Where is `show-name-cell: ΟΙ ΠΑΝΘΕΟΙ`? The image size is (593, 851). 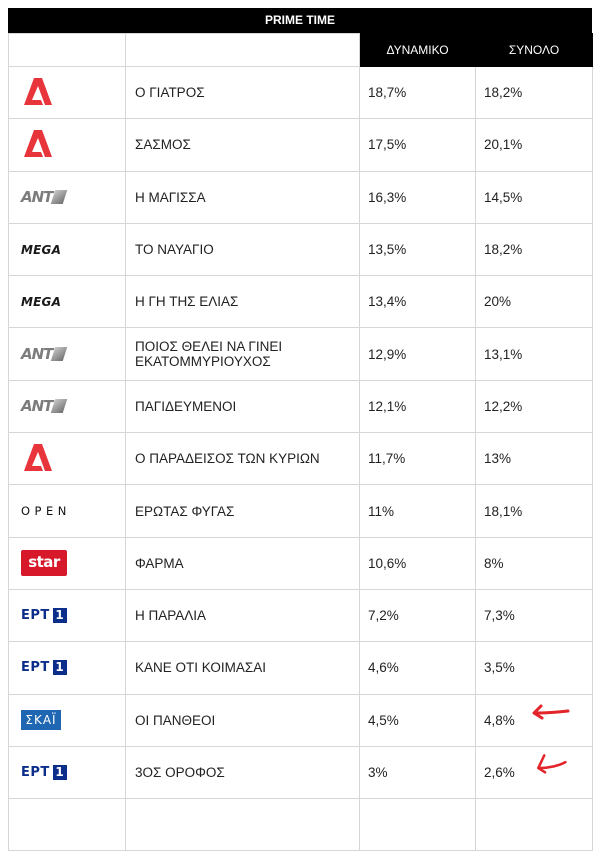 show-name-cell: ΟΙ ΠΑΝΘΕΟΙ is located at coordinates (242, 720).